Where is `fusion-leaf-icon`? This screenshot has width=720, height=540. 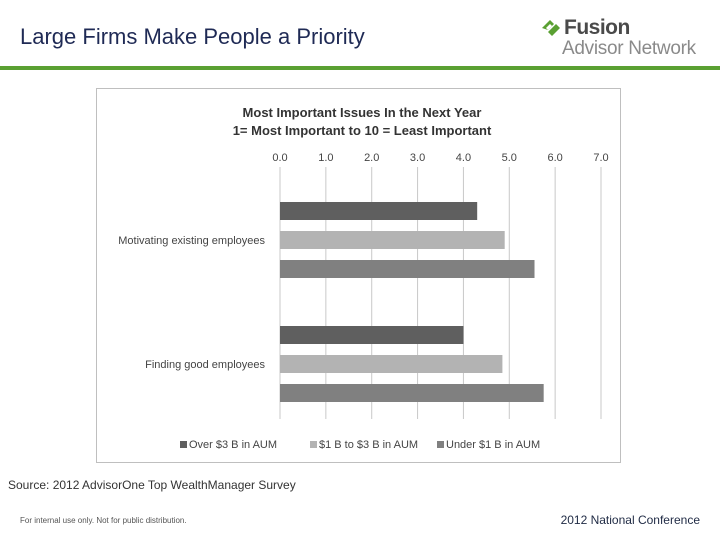 fusion-leaf-icon is located at coordinates (551, 28).